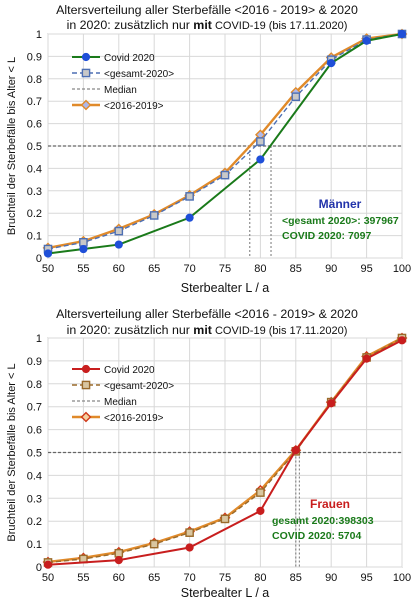  I want to click on y-tick-label: 0.8, so click(34, 80).